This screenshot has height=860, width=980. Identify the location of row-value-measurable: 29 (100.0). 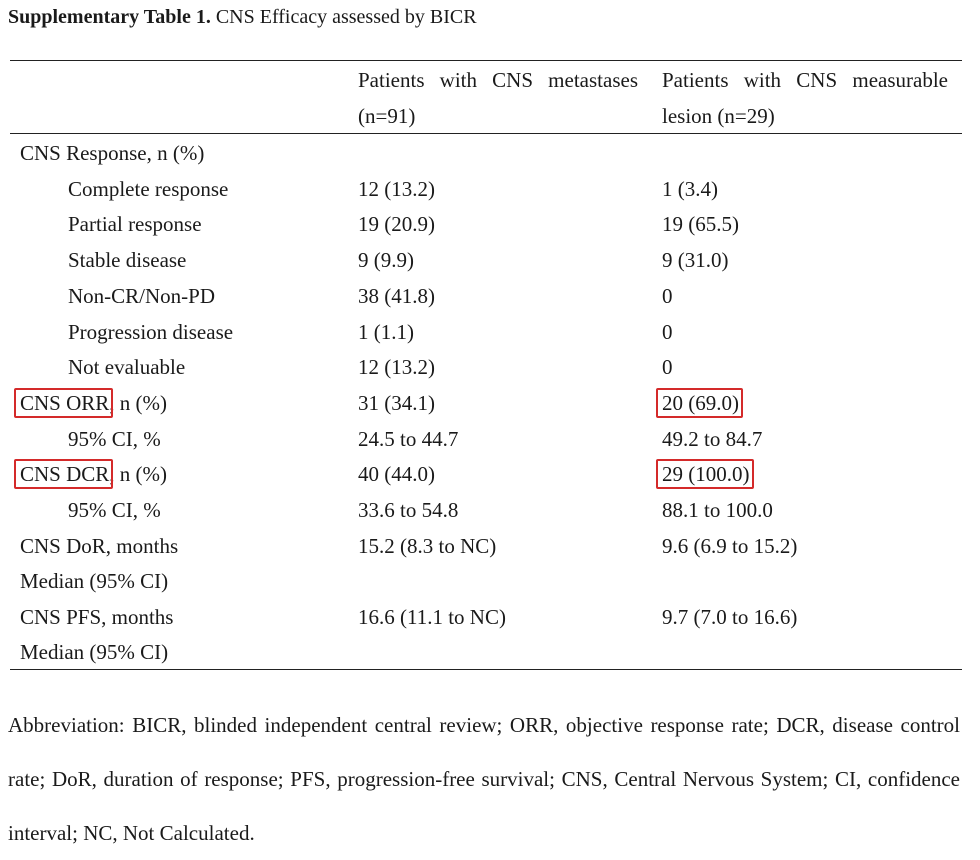
(704, 474).